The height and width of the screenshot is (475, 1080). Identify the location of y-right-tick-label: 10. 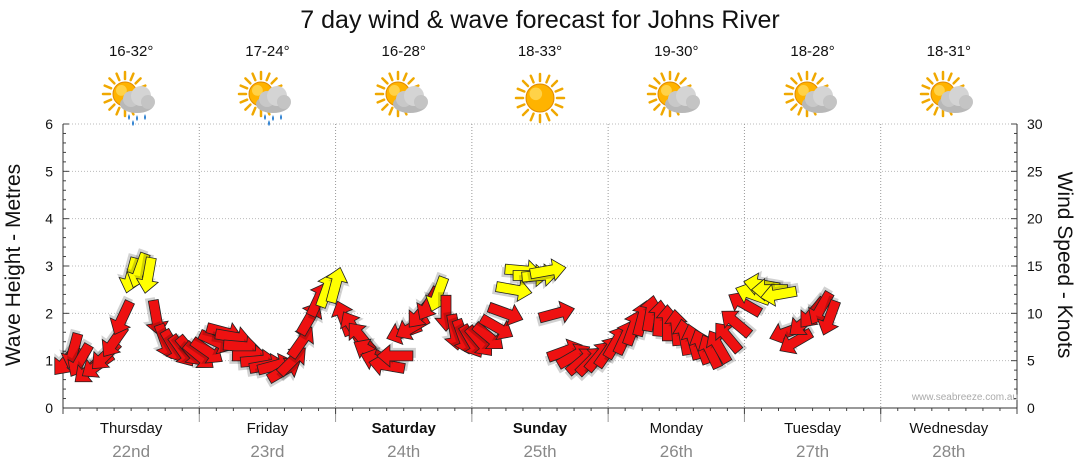
(1035, 313).